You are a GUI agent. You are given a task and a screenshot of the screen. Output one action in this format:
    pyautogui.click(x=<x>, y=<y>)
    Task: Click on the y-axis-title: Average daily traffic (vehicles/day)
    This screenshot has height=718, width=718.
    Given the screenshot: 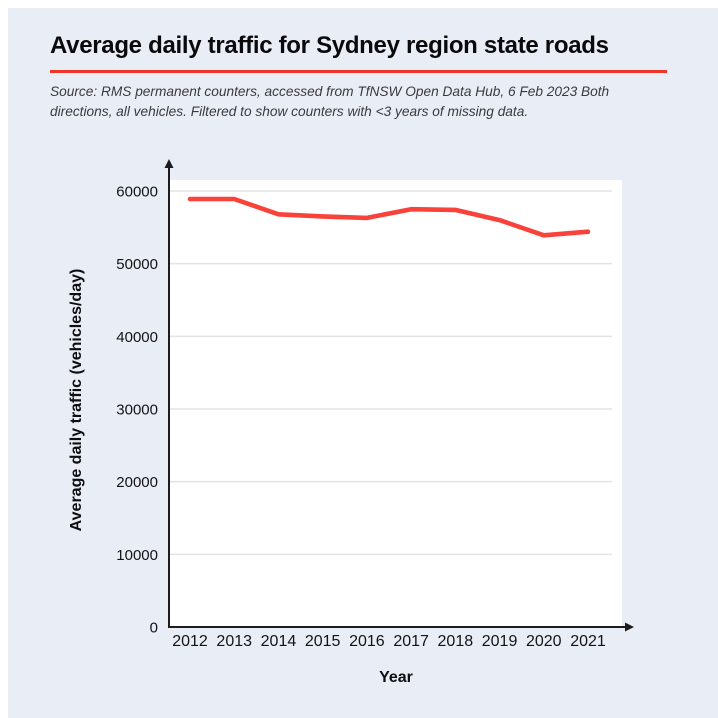 What is the action you would take?
    pyautogui.click(x=76, y=400)
    